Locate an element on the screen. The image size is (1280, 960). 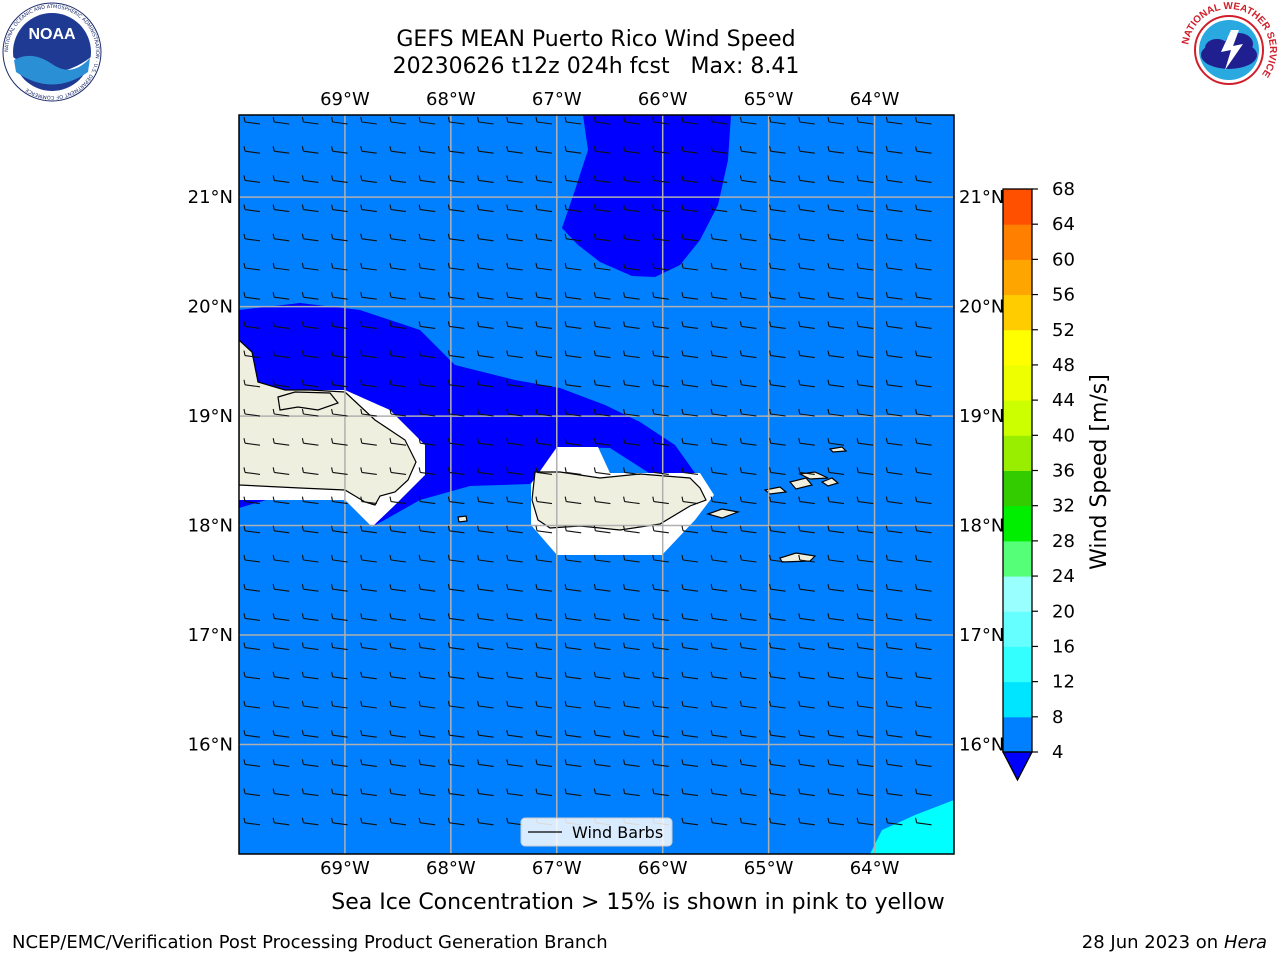
y-tick-label-right: 18°N is located at coordinates (981, 526).